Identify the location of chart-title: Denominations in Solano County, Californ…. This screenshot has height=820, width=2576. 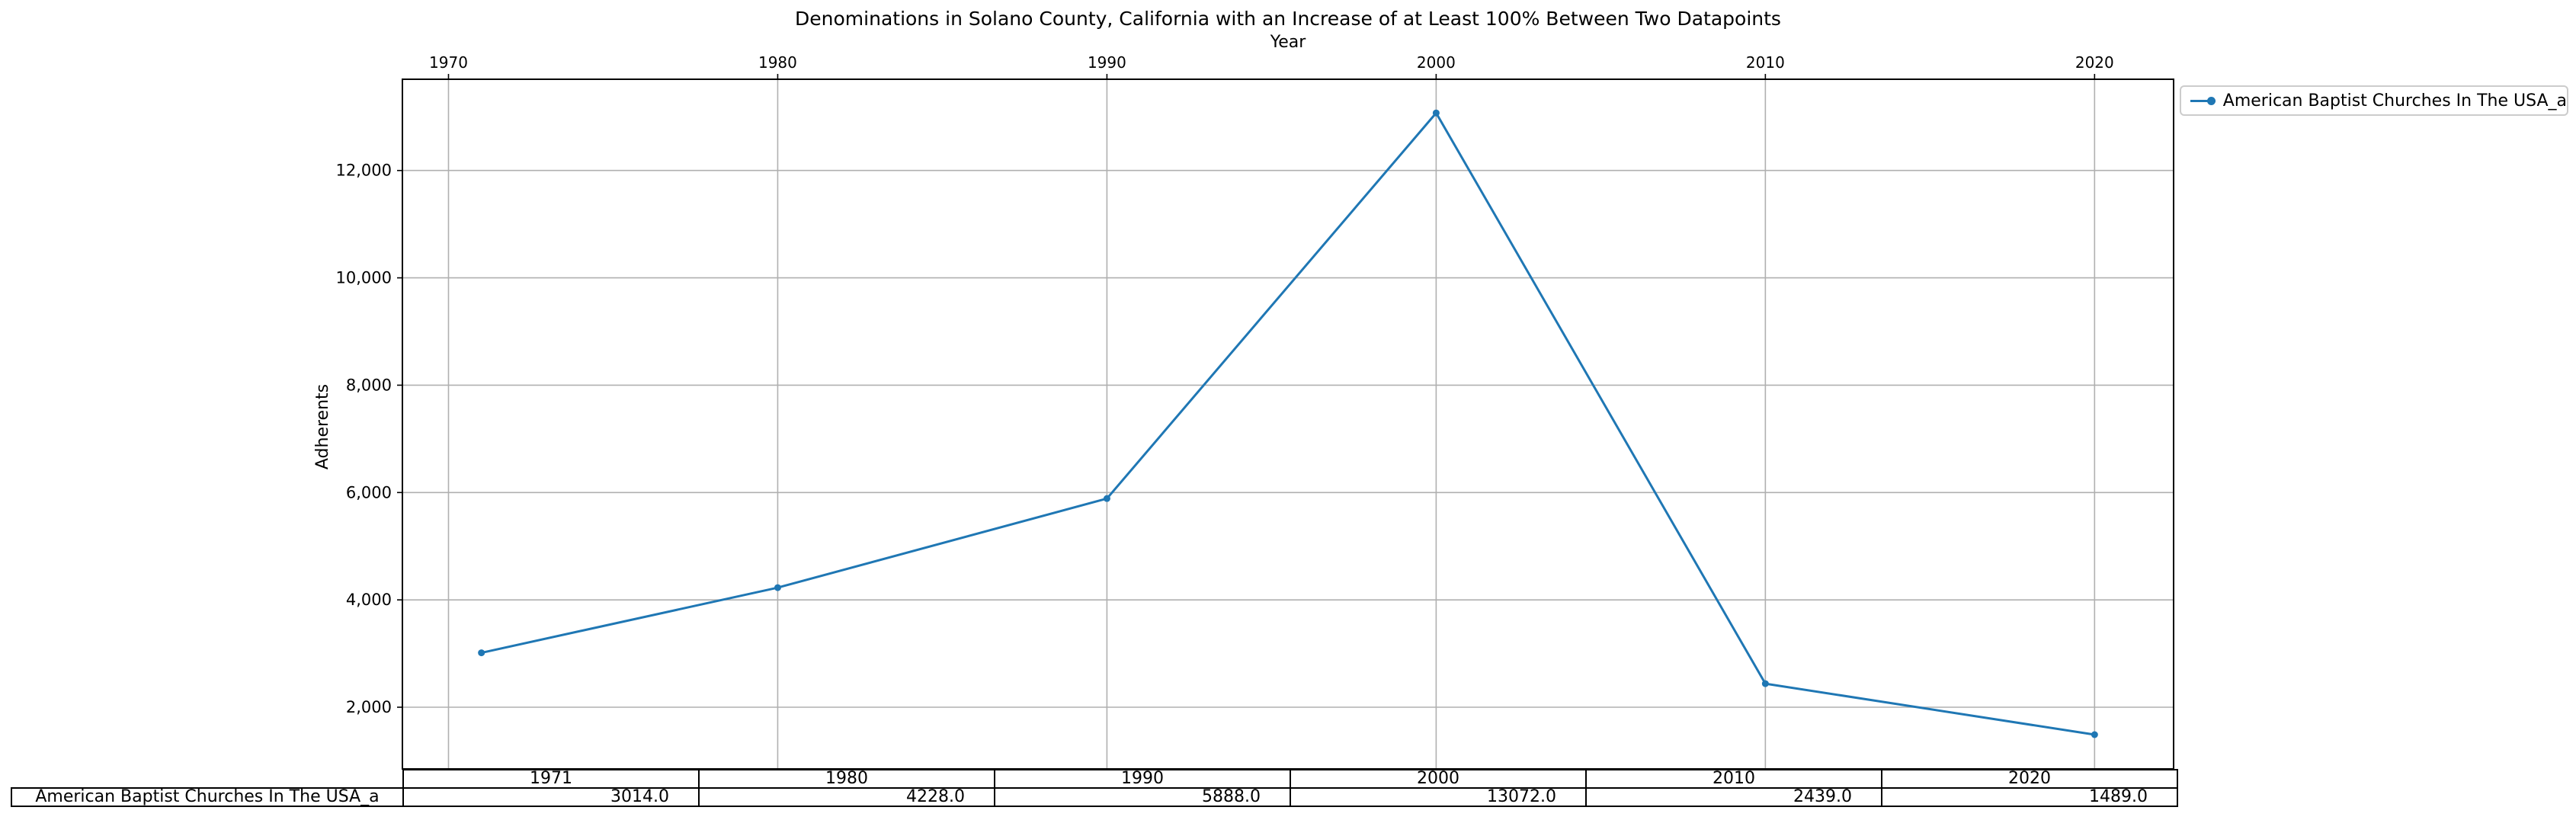
(1288, 19).